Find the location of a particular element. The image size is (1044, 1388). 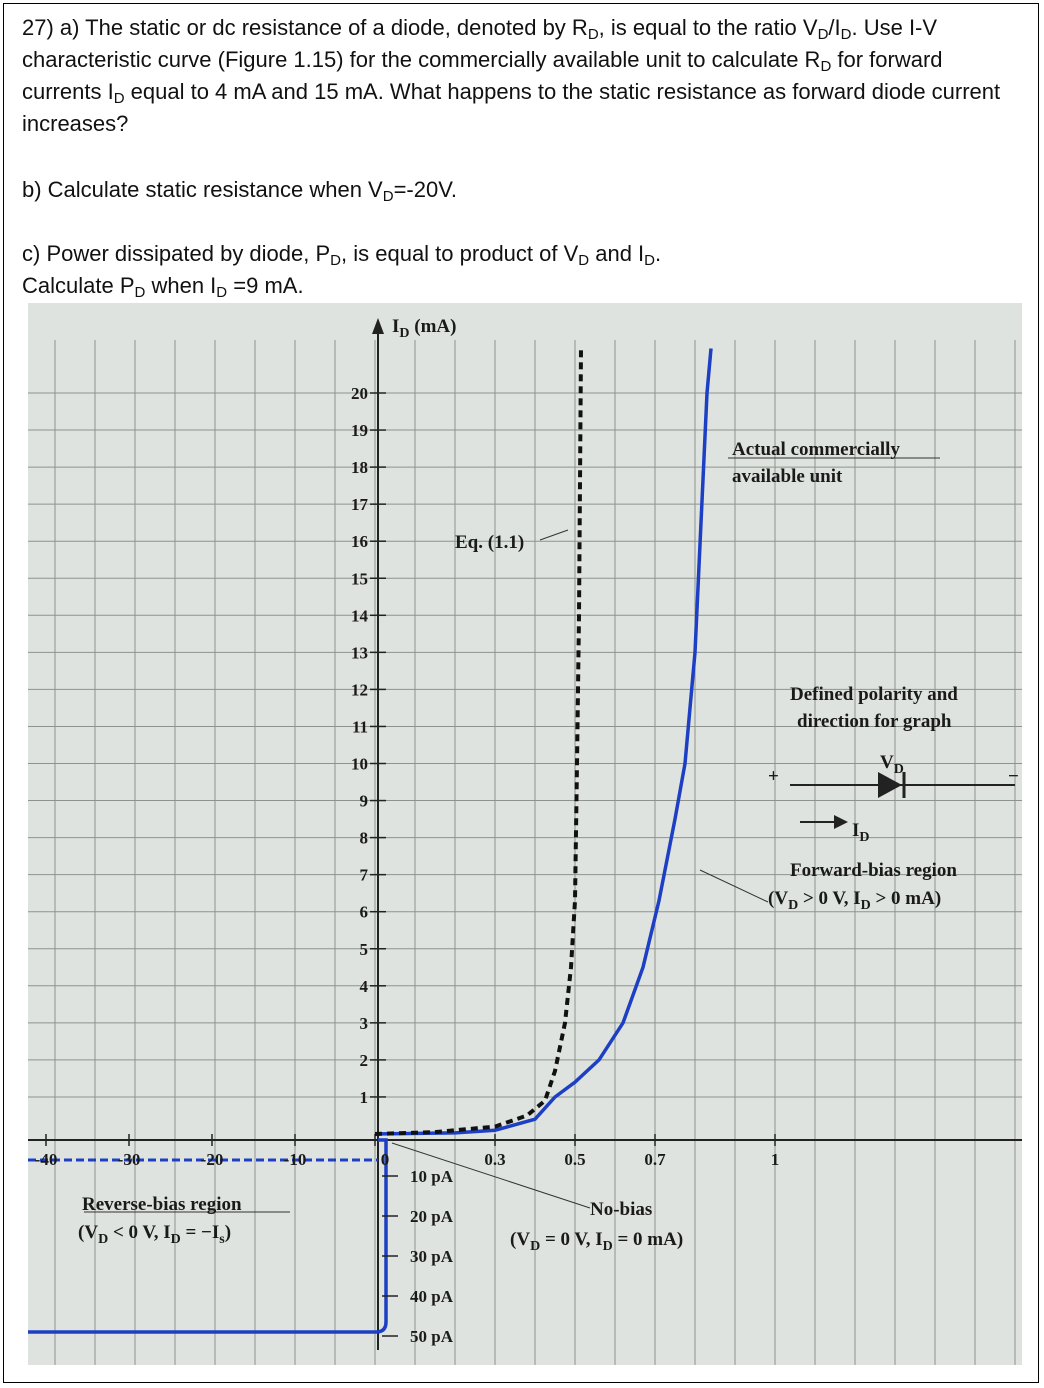

y-tick-label: 12 is located at coordinates (359, 689).